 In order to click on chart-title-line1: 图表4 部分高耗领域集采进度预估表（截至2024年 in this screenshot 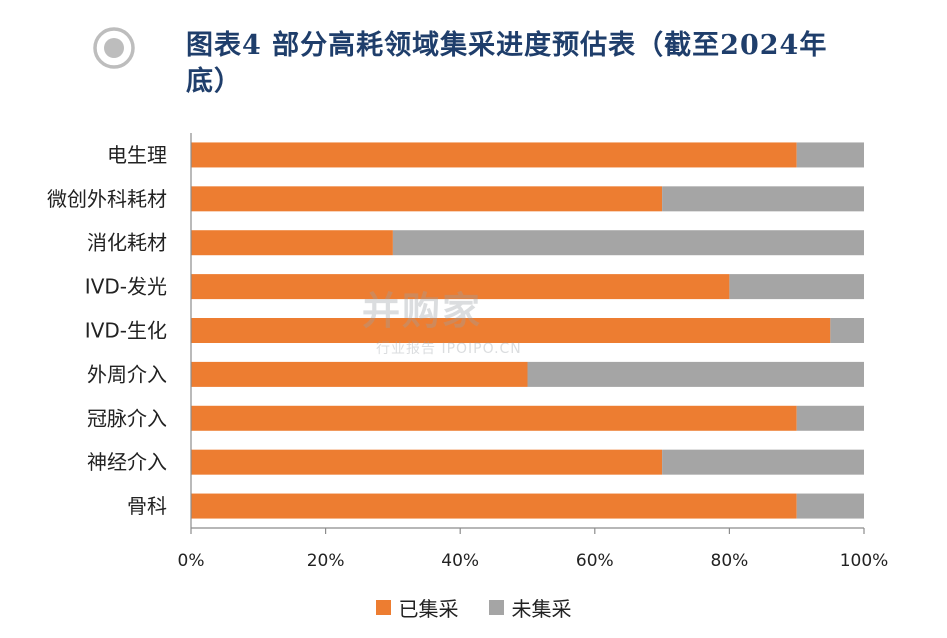, I will do `click(507, 45)`.